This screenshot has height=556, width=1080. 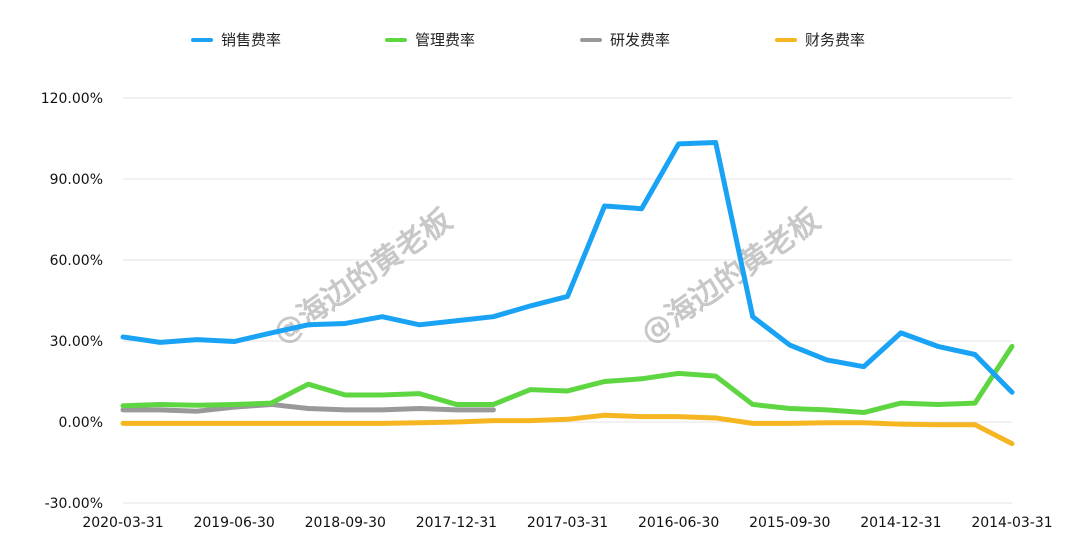 I want to click on legend-label: 研发费率, so click(x=640, y=40).